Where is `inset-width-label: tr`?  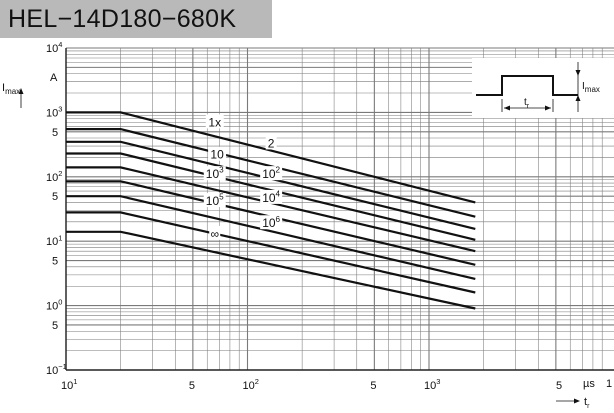
inset-width-label: tr is located at coordinates (527, 103).